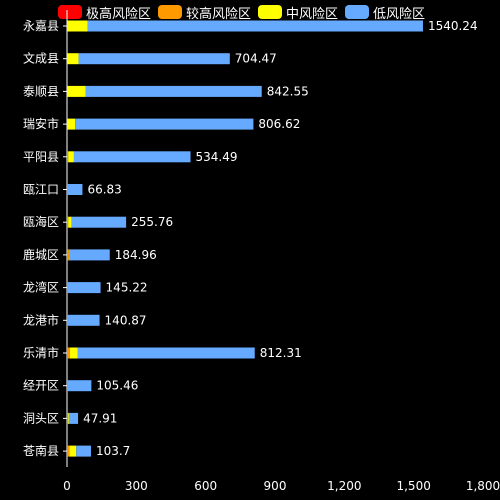 The height and width of the screenshot is (500, 500). I want to click on legend-item-low-risk: 低风险区, so click(385, 12).